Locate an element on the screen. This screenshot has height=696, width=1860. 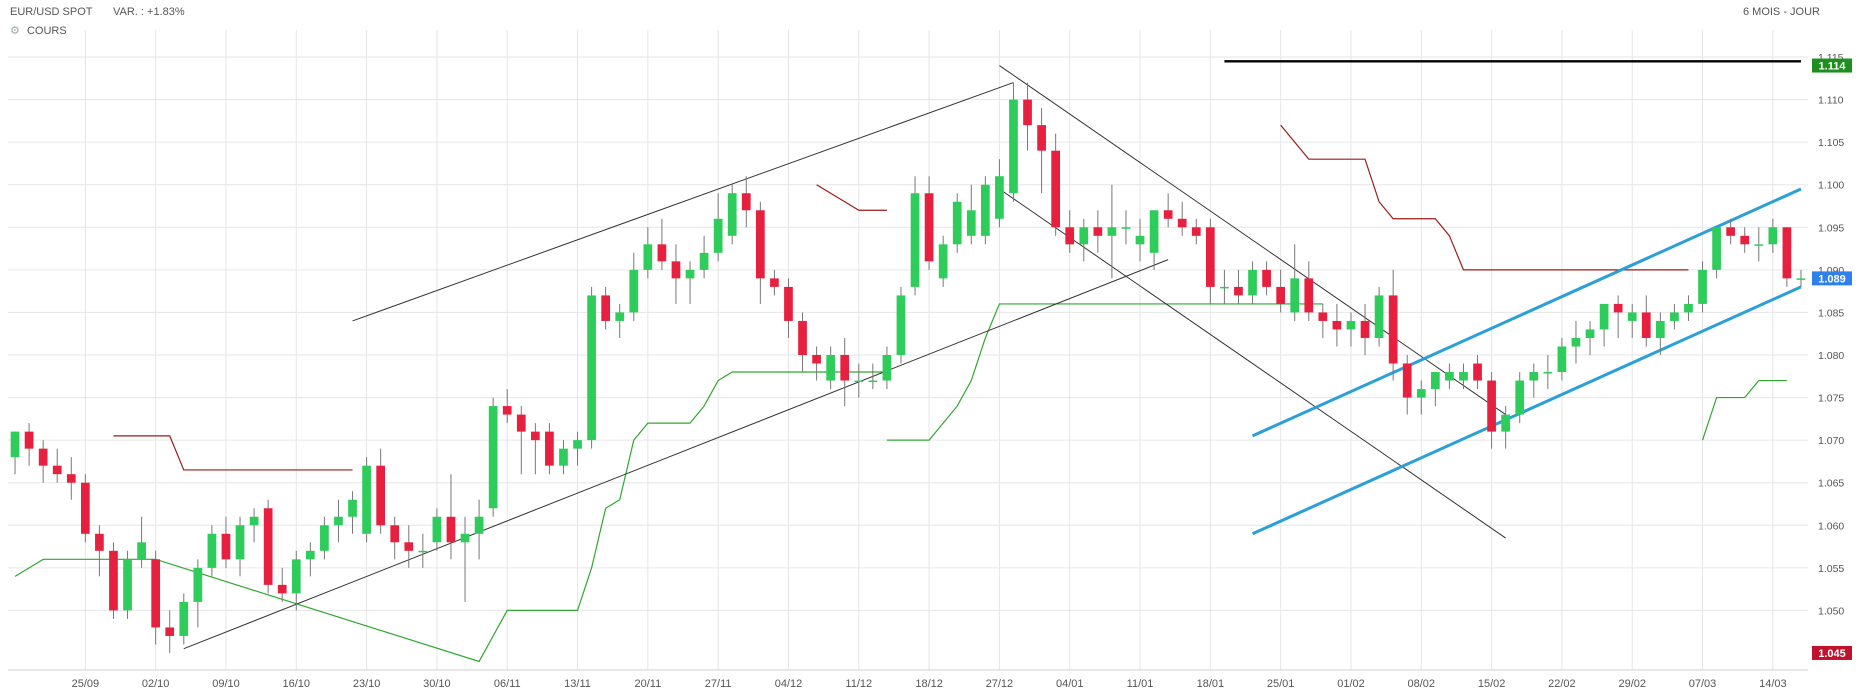
y-tick-label: 1.085 is located at coordinates (1831, 313).